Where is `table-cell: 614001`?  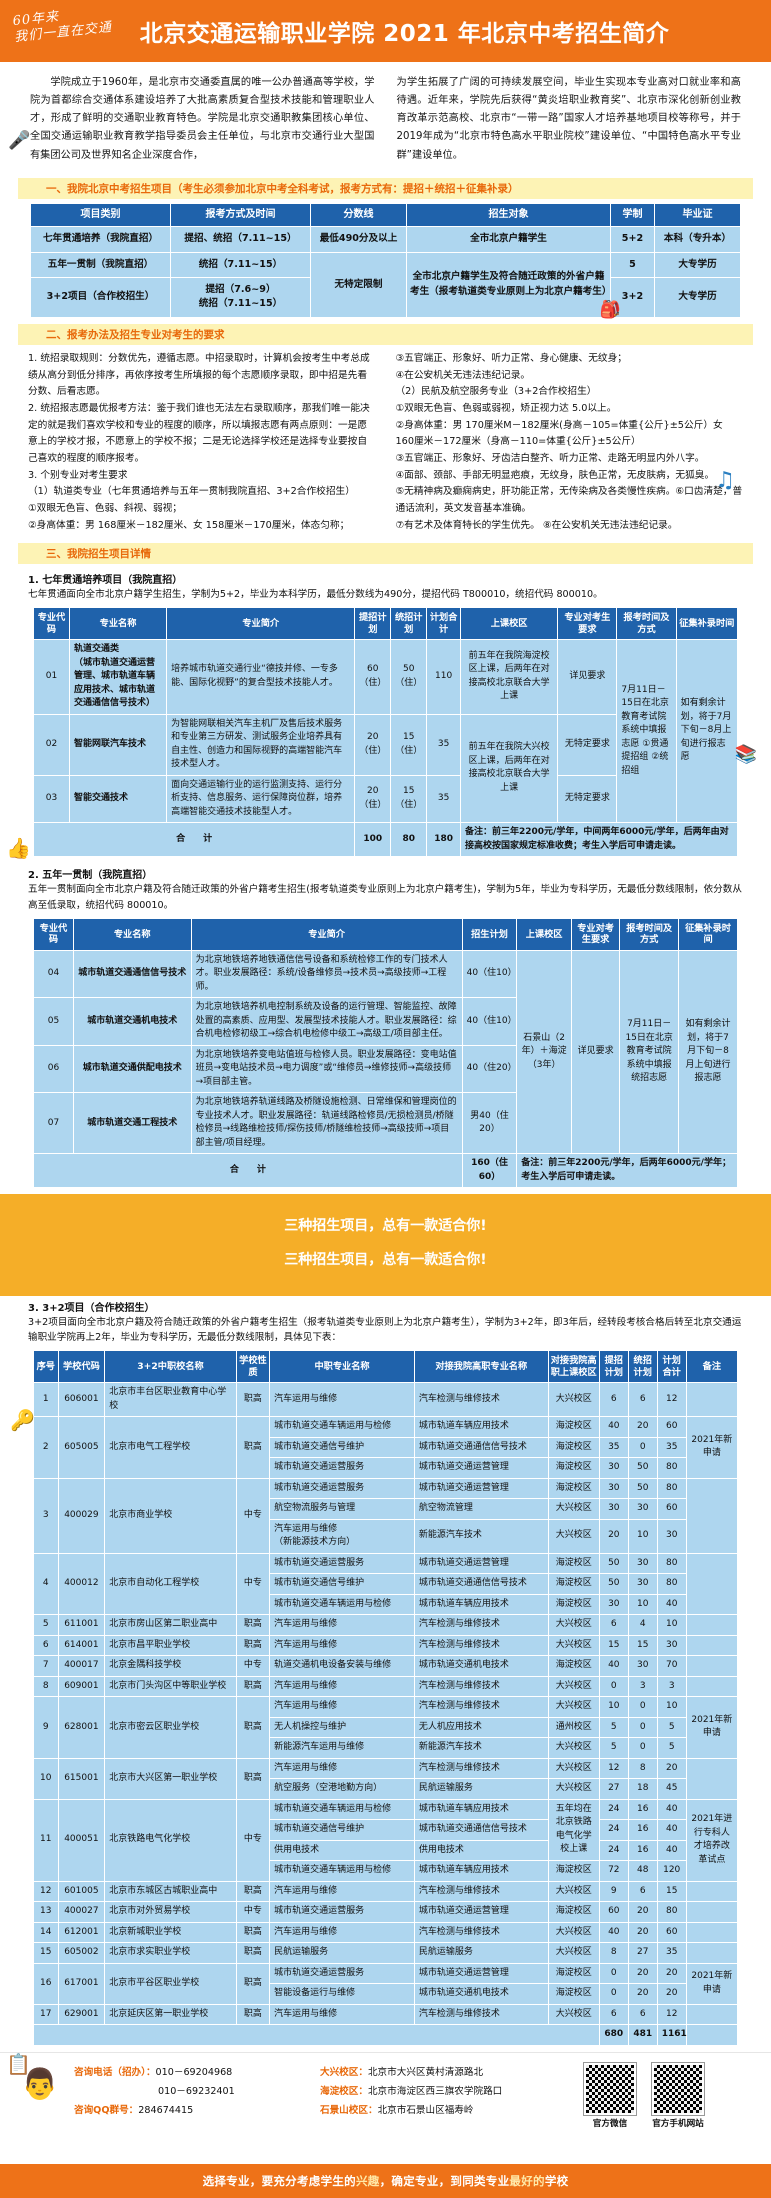
table-cell: 614001 is located at coordinates (81, 1645).